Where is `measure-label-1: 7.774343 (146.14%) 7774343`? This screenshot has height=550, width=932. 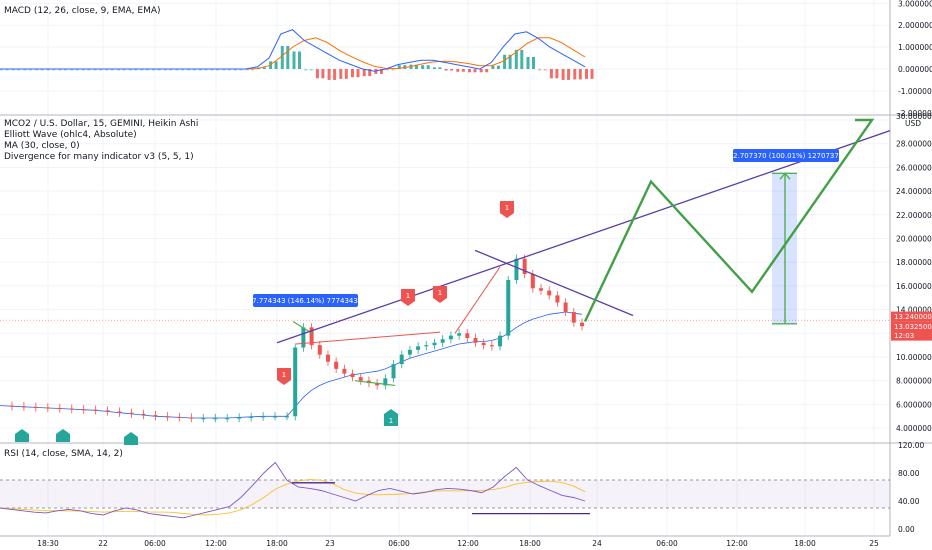
measure-label-1: 7.774343 (146.14%) 7774343 is located at coordinates (305, 300).